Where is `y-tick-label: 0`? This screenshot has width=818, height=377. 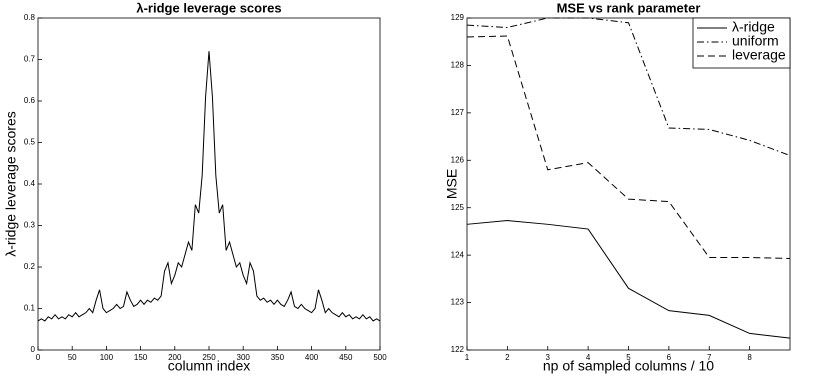
y-tick-label: 0 is located at coordinates (33, 349).